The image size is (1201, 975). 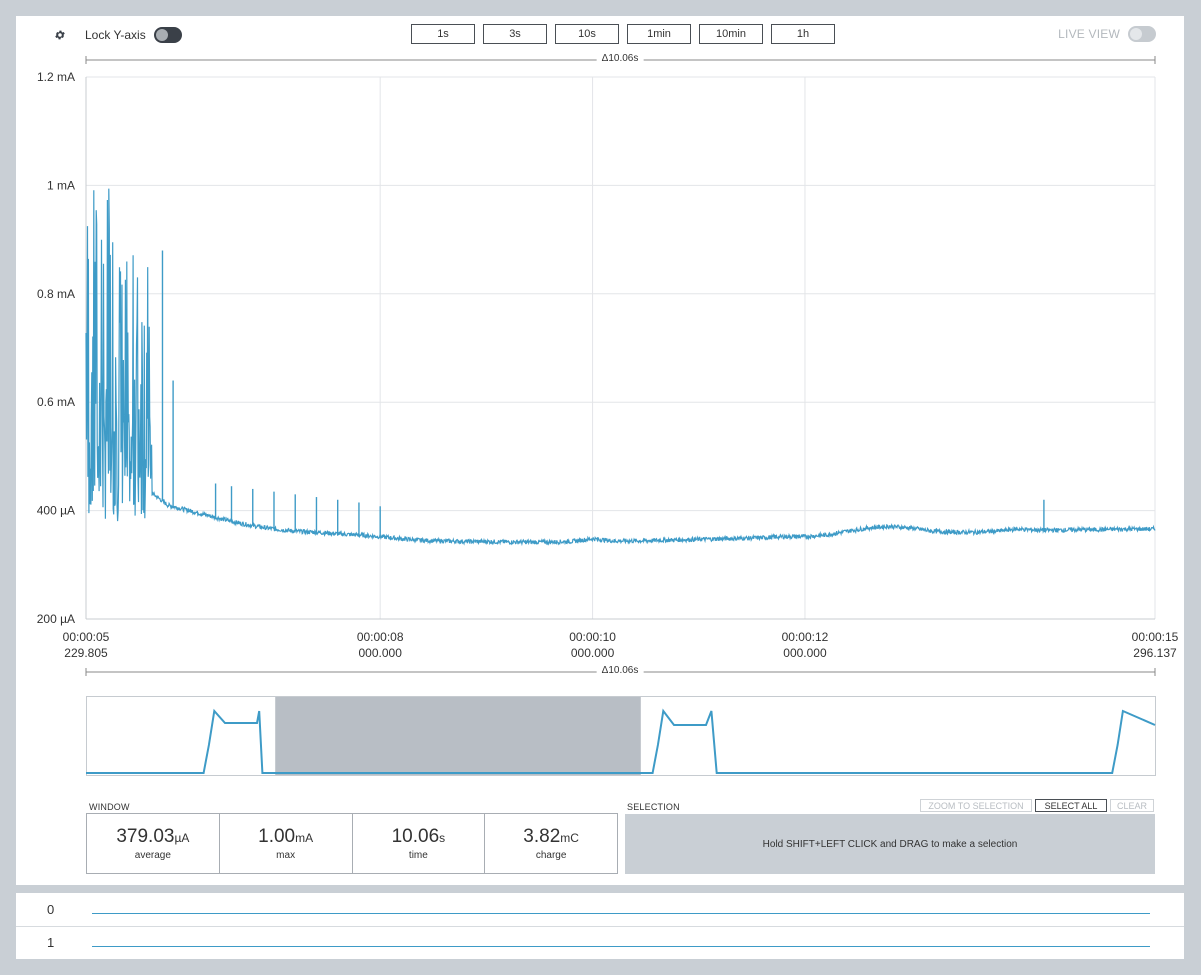 I want to click on zoom-to-selection-button: ZOOM TO SELECTION, so click(x=976, y=805).